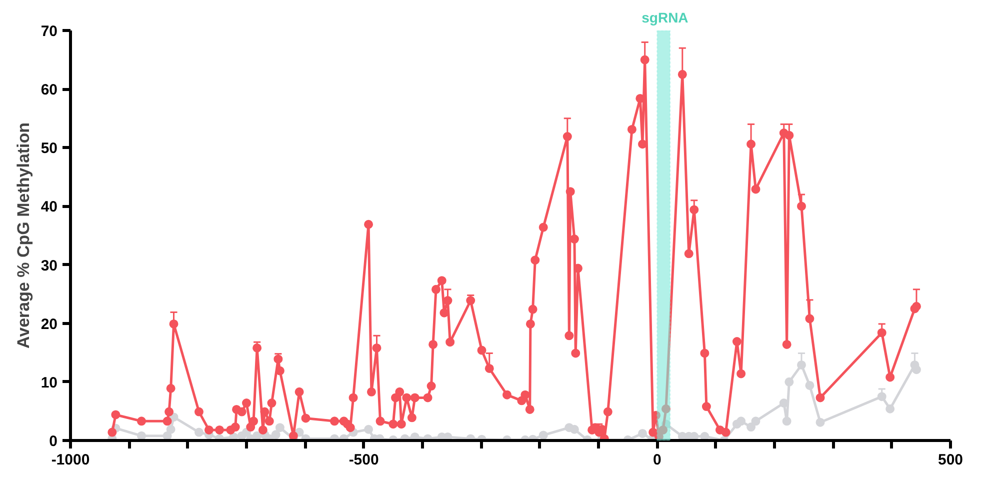 Image resolution: width=999 pixels, height=490 pixels. Describe the element at coordinates (49, 207) in the screenshot. I see `y-tick-label: 40` at that location.